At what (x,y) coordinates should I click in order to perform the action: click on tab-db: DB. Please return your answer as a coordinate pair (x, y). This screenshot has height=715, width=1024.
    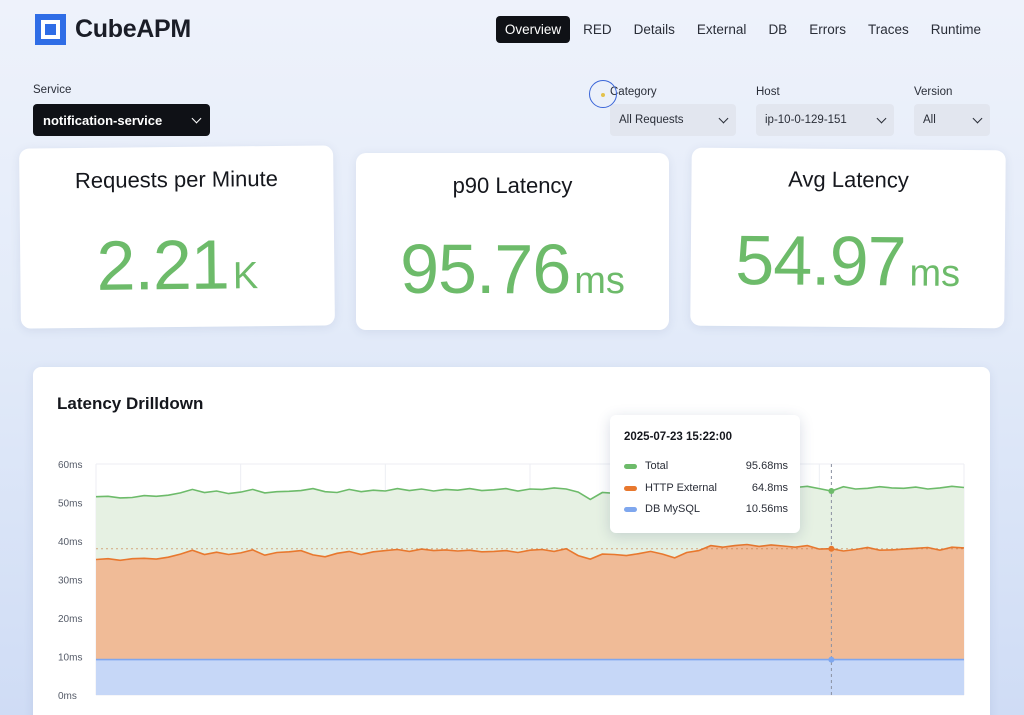
    Looking at the image, I should click on (778, 29).